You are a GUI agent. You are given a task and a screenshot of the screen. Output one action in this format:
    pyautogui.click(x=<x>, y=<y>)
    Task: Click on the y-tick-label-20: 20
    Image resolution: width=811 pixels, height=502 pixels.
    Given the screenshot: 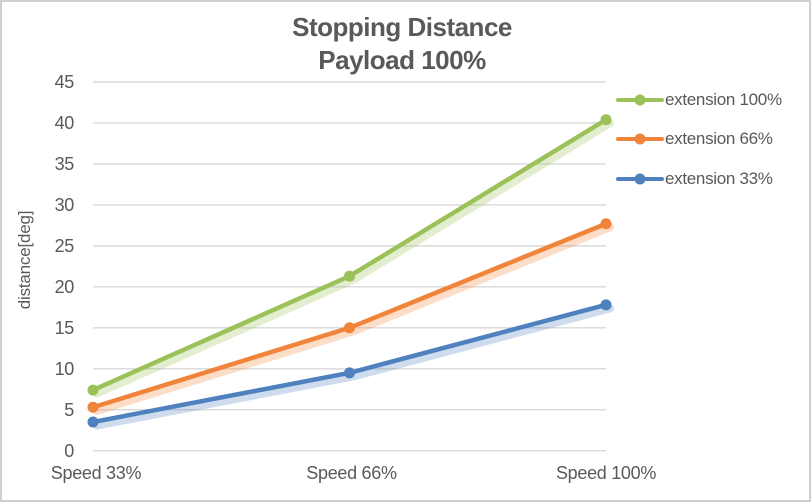 What is the action you would take?
    pyautogui.click(x=64, y=286)
    